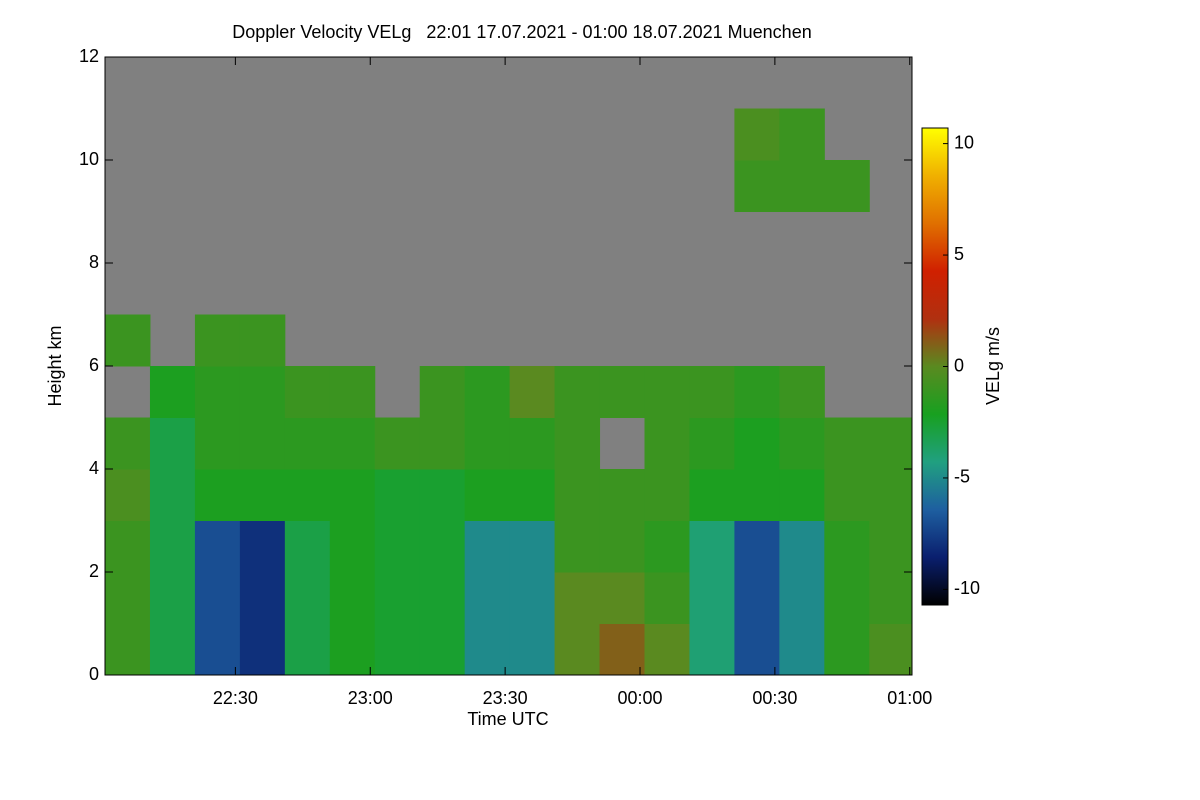 The width and height of the screenshot is (1200, 800). What do you see at coordinates (370, 698) in the screenshot?
I see `x-tick-label: 23:00` at bounding box center [370, 698].